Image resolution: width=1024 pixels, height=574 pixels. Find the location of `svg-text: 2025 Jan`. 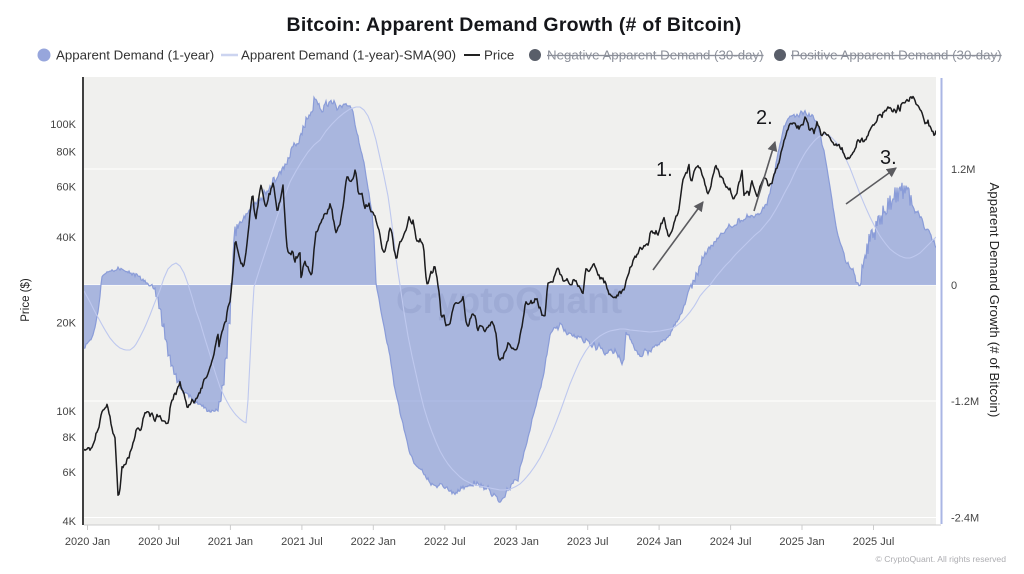

svg-text: 2025 Jan is located at coordinates (801, 542).